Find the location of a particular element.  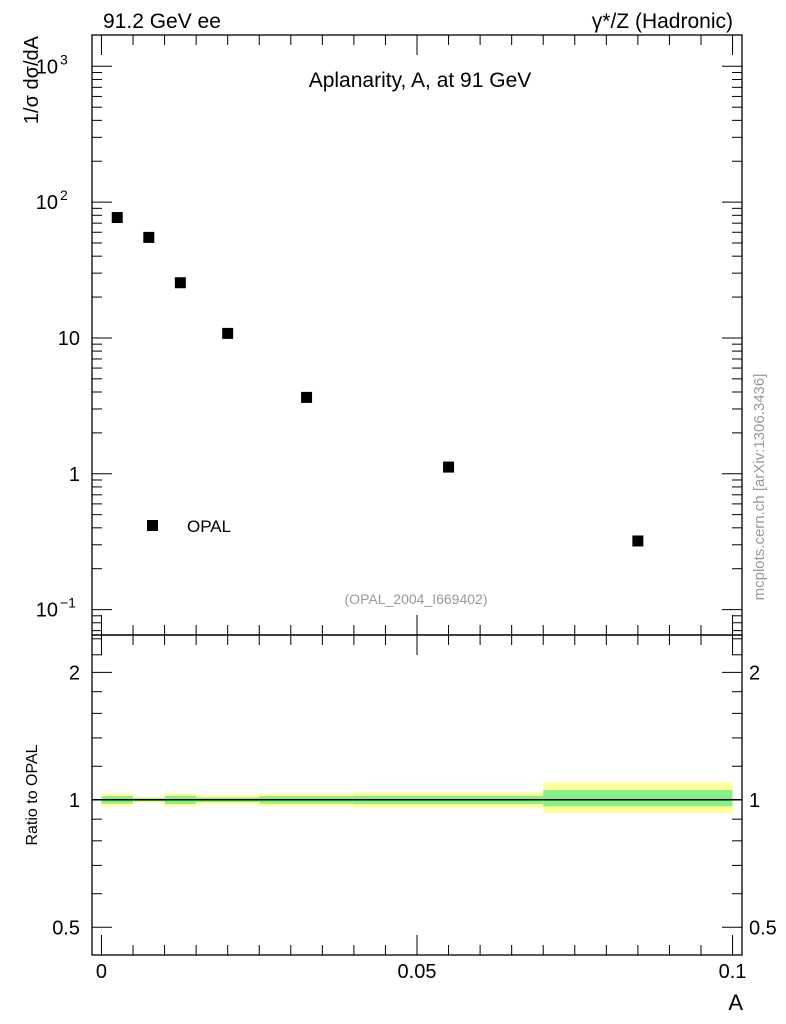

ratio-y-tick-label-left: 0.5 is located at coordinates (66, 928).